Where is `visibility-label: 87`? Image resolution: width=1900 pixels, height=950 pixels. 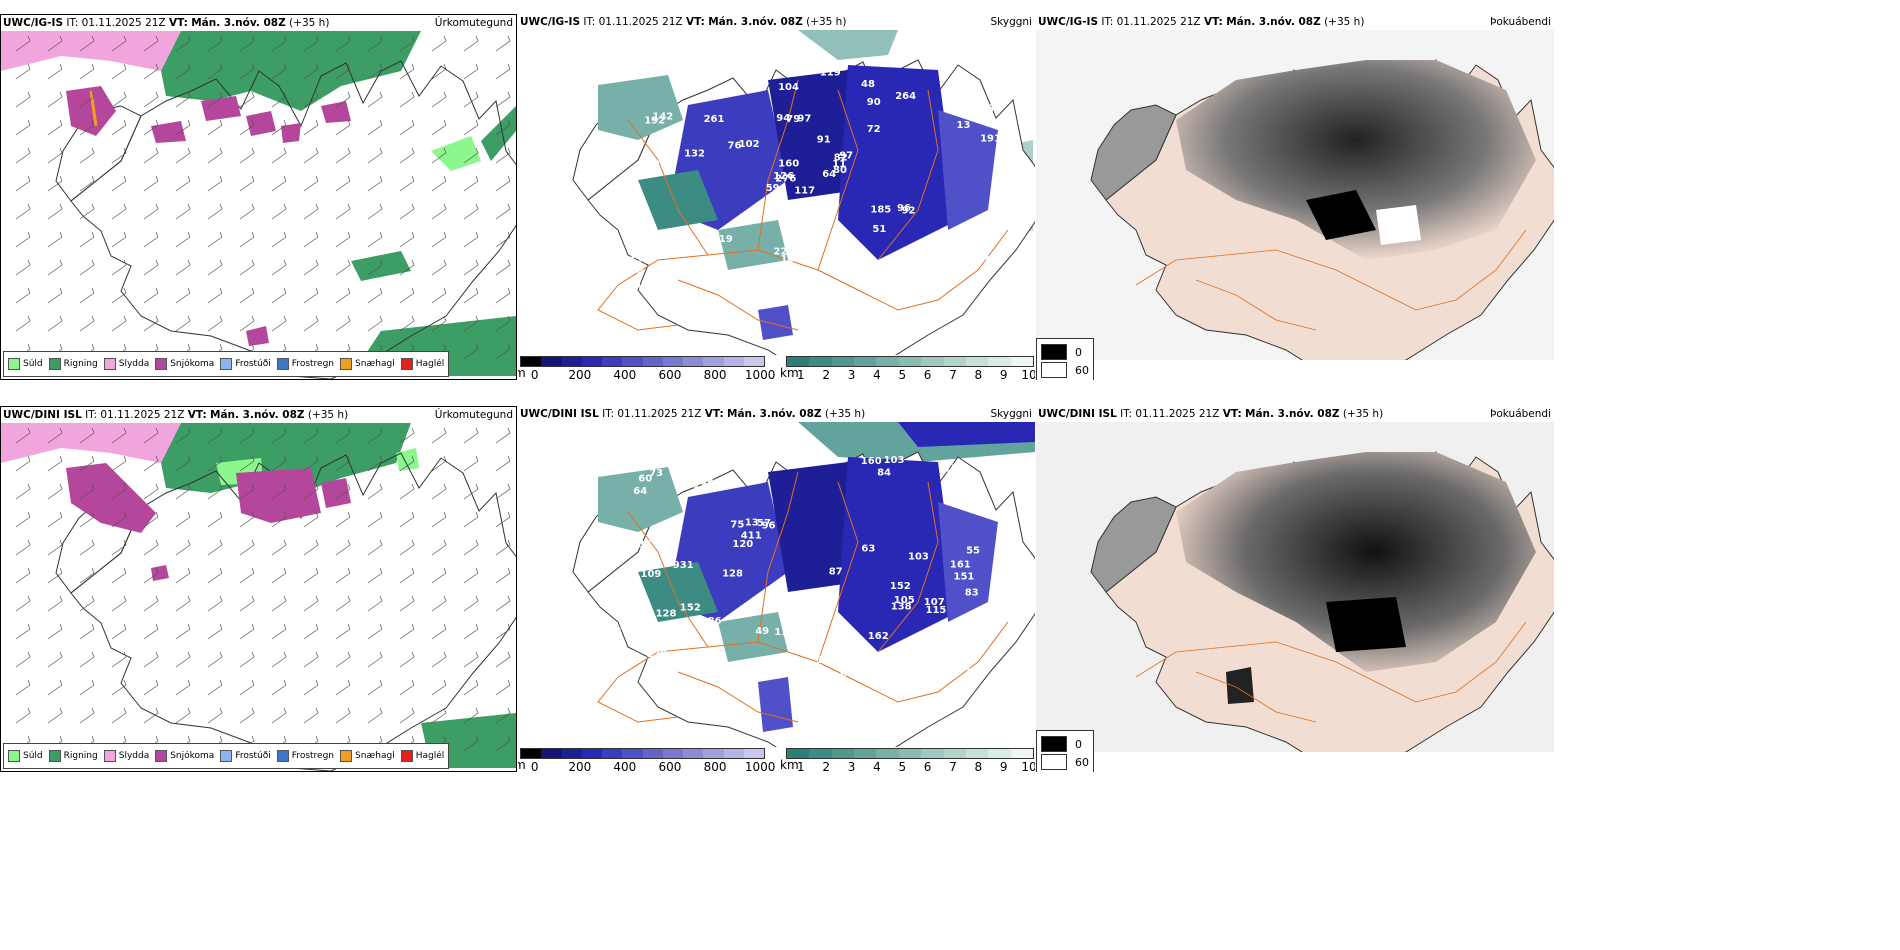
visibility-label: 87 is located at coordinates (836, 571).